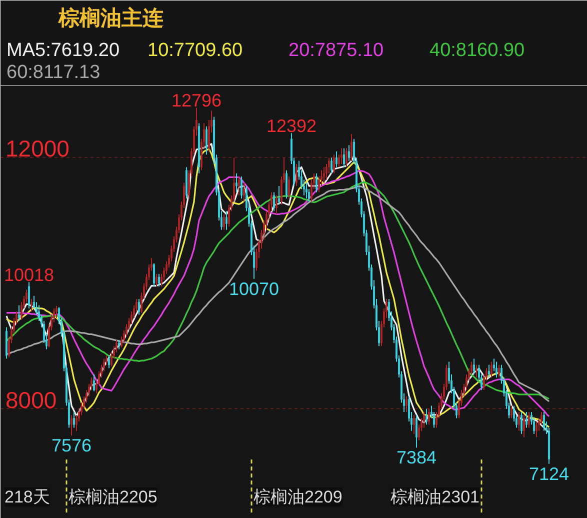  What do you see at coordinates (63, 50) in the screenshot?
I see `text: MA5:7619.20` at bounding box center [63, 50].